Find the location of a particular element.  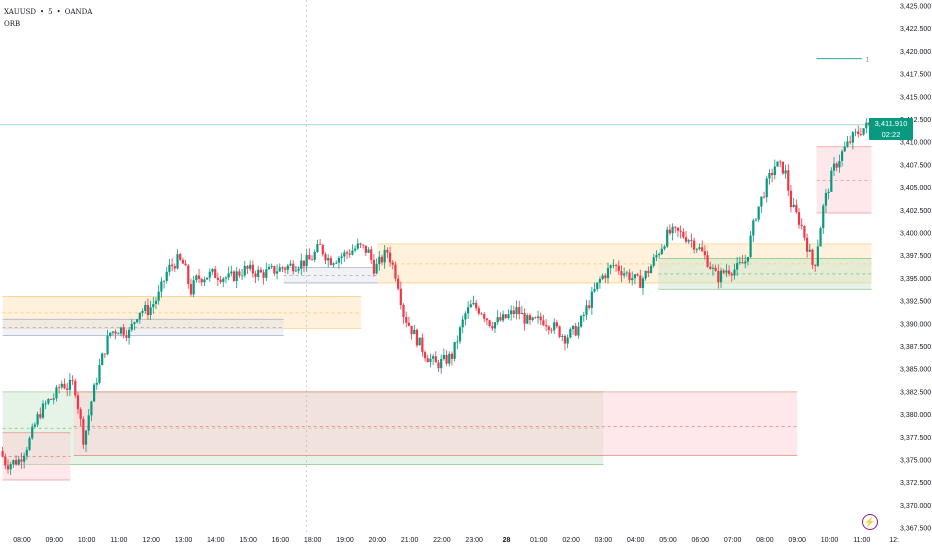

orb-zone-green is located at coordinates (765, 274).